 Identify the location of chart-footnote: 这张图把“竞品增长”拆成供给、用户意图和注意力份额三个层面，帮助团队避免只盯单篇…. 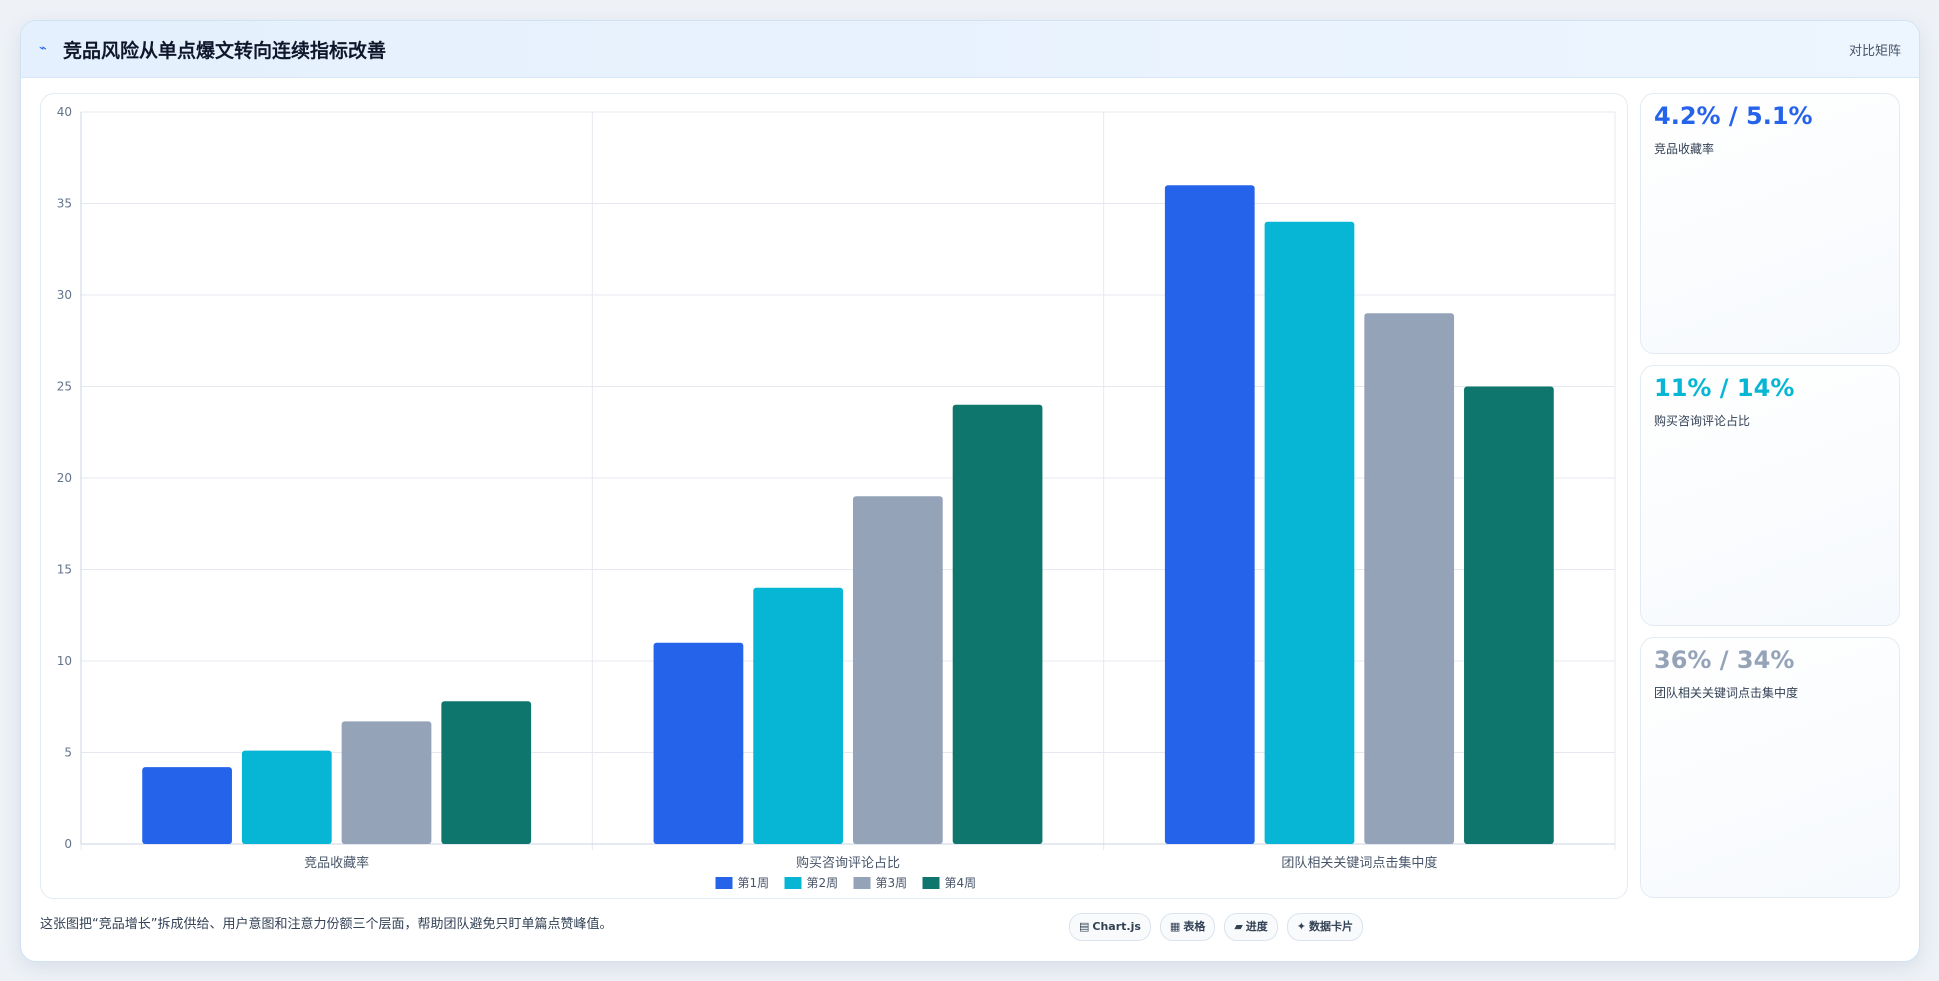
(326, 924).